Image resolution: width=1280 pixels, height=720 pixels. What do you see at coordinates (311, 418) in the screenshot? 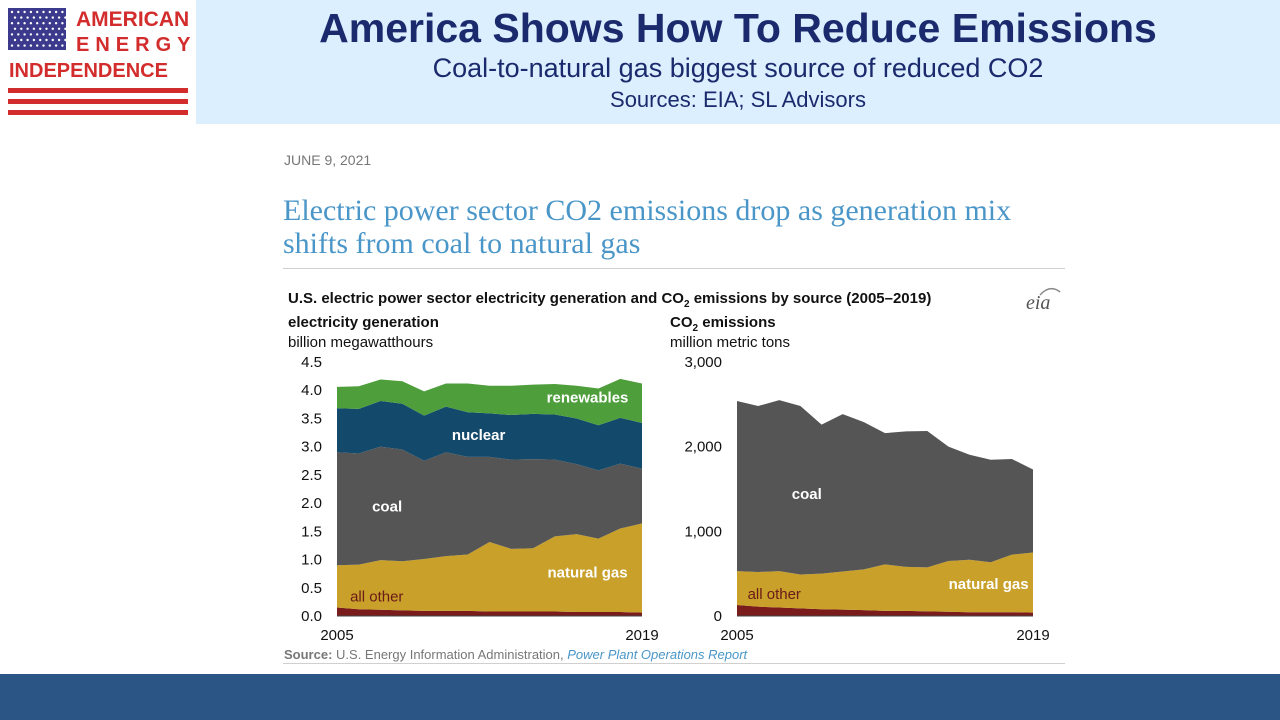
I see `generation-y-tick-label: 3.5` at bounding box center [311, 418].